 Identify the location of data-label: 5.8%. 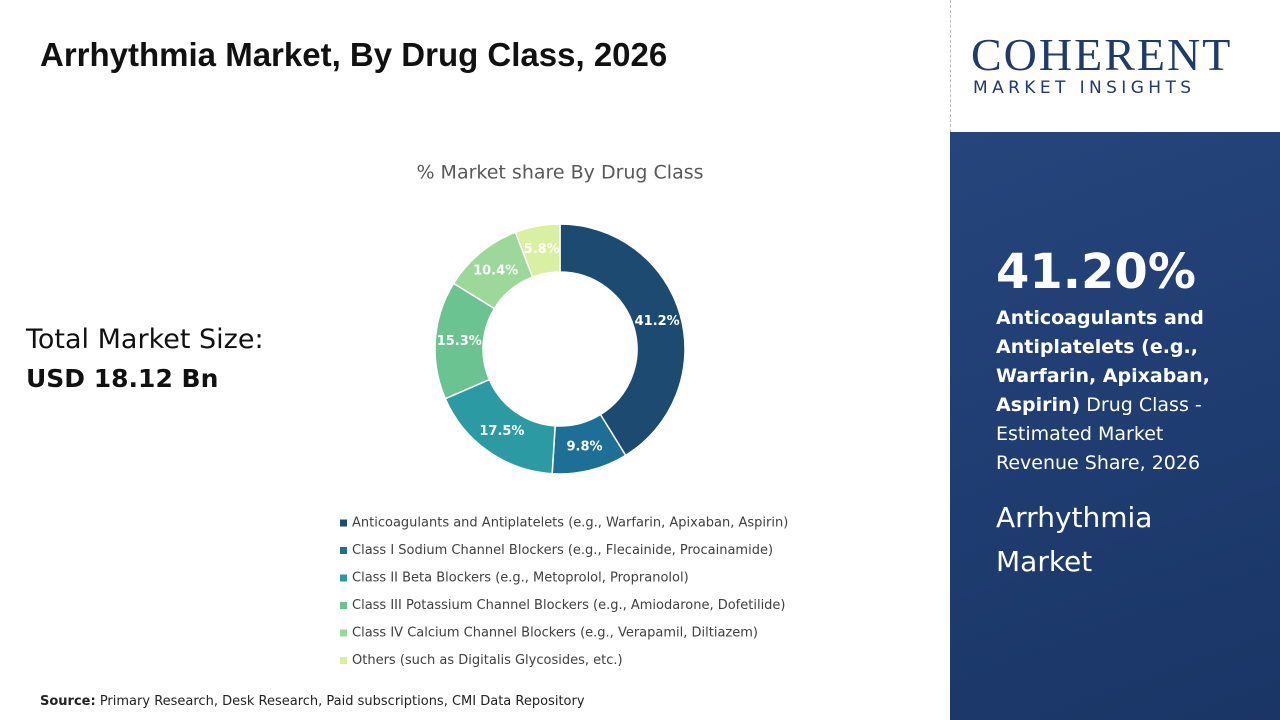
(542, 249).